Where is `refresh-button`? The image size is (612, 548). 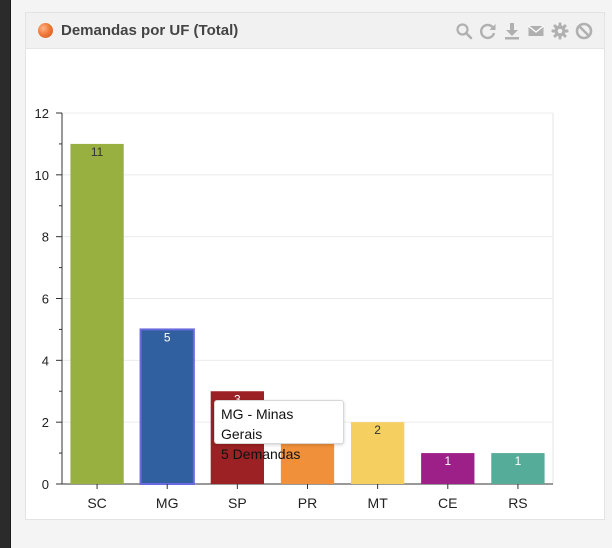
refresh-button is located at coordinates (488, 31).